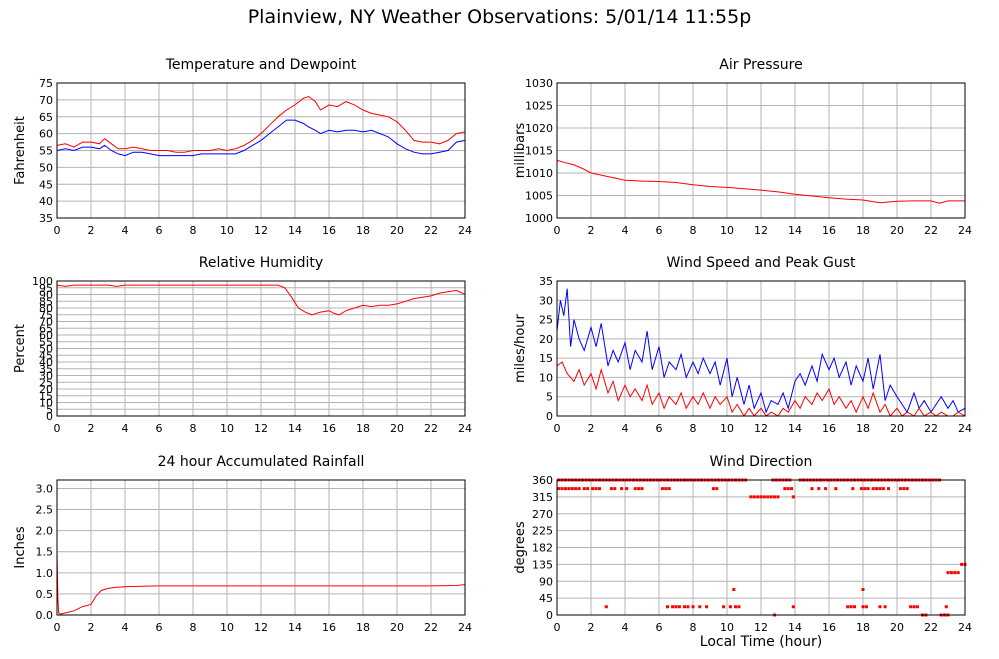  Describe the element at coordinates (261, 65) in the screenshot. I see `chart-title: Temperature and Dewpoint` at that location.